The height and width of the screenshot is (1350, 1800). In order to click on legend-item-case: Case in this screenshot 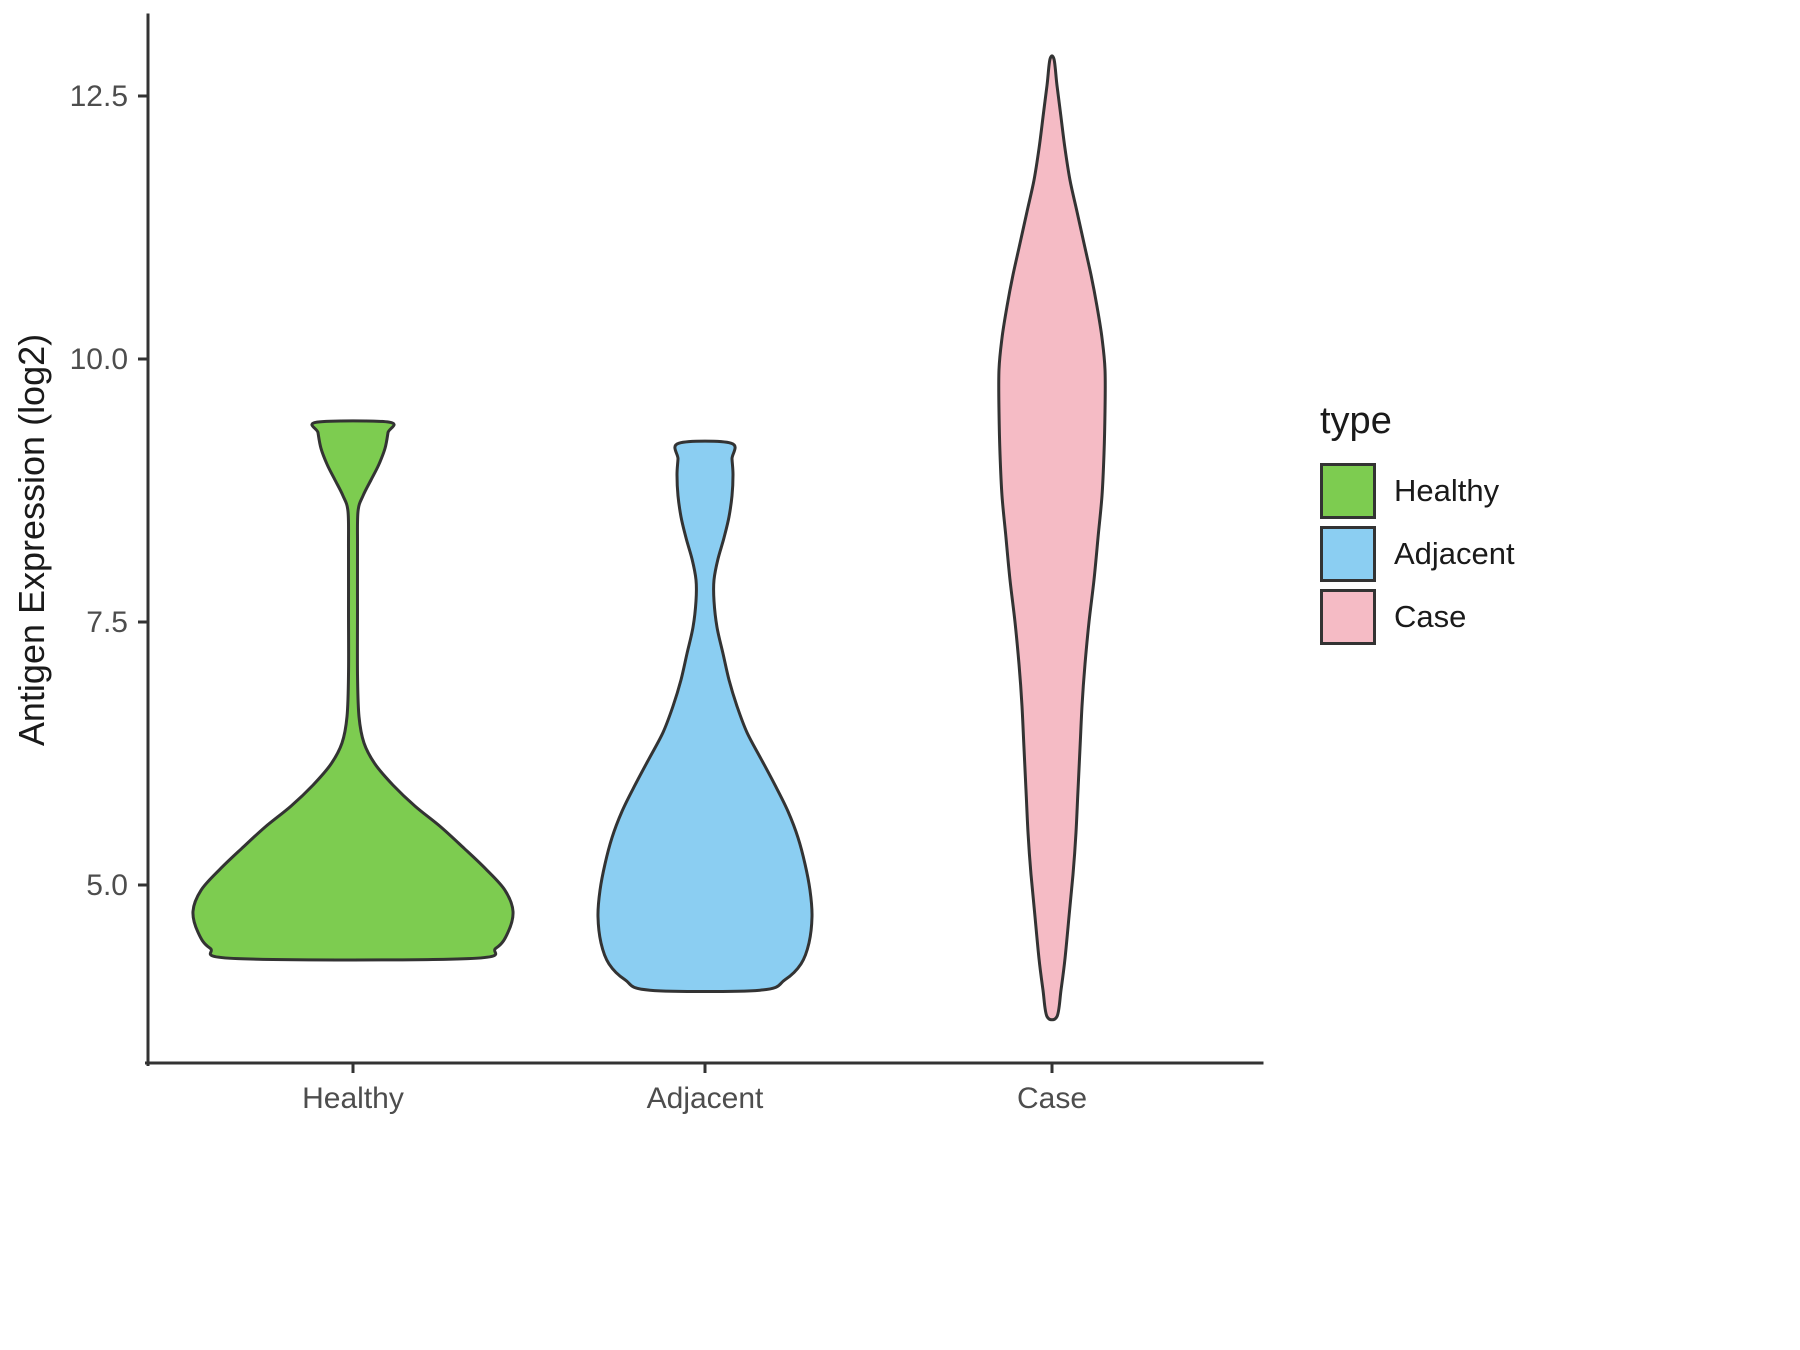, I will do `click(1417, 617)`.